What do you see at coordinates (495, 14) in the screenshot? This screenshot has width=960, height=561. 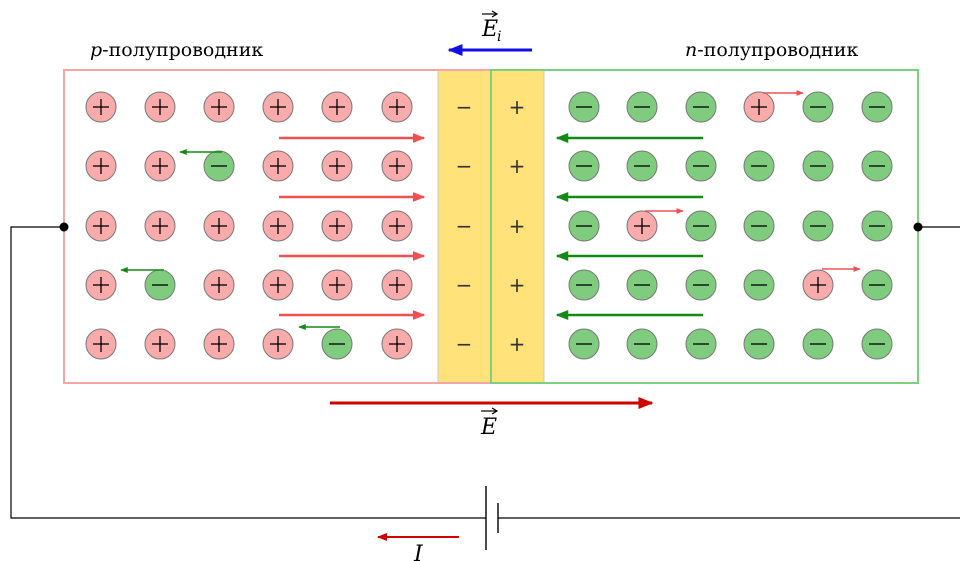 I see `internal-field-vector-head` at bounding box center [495, 14].